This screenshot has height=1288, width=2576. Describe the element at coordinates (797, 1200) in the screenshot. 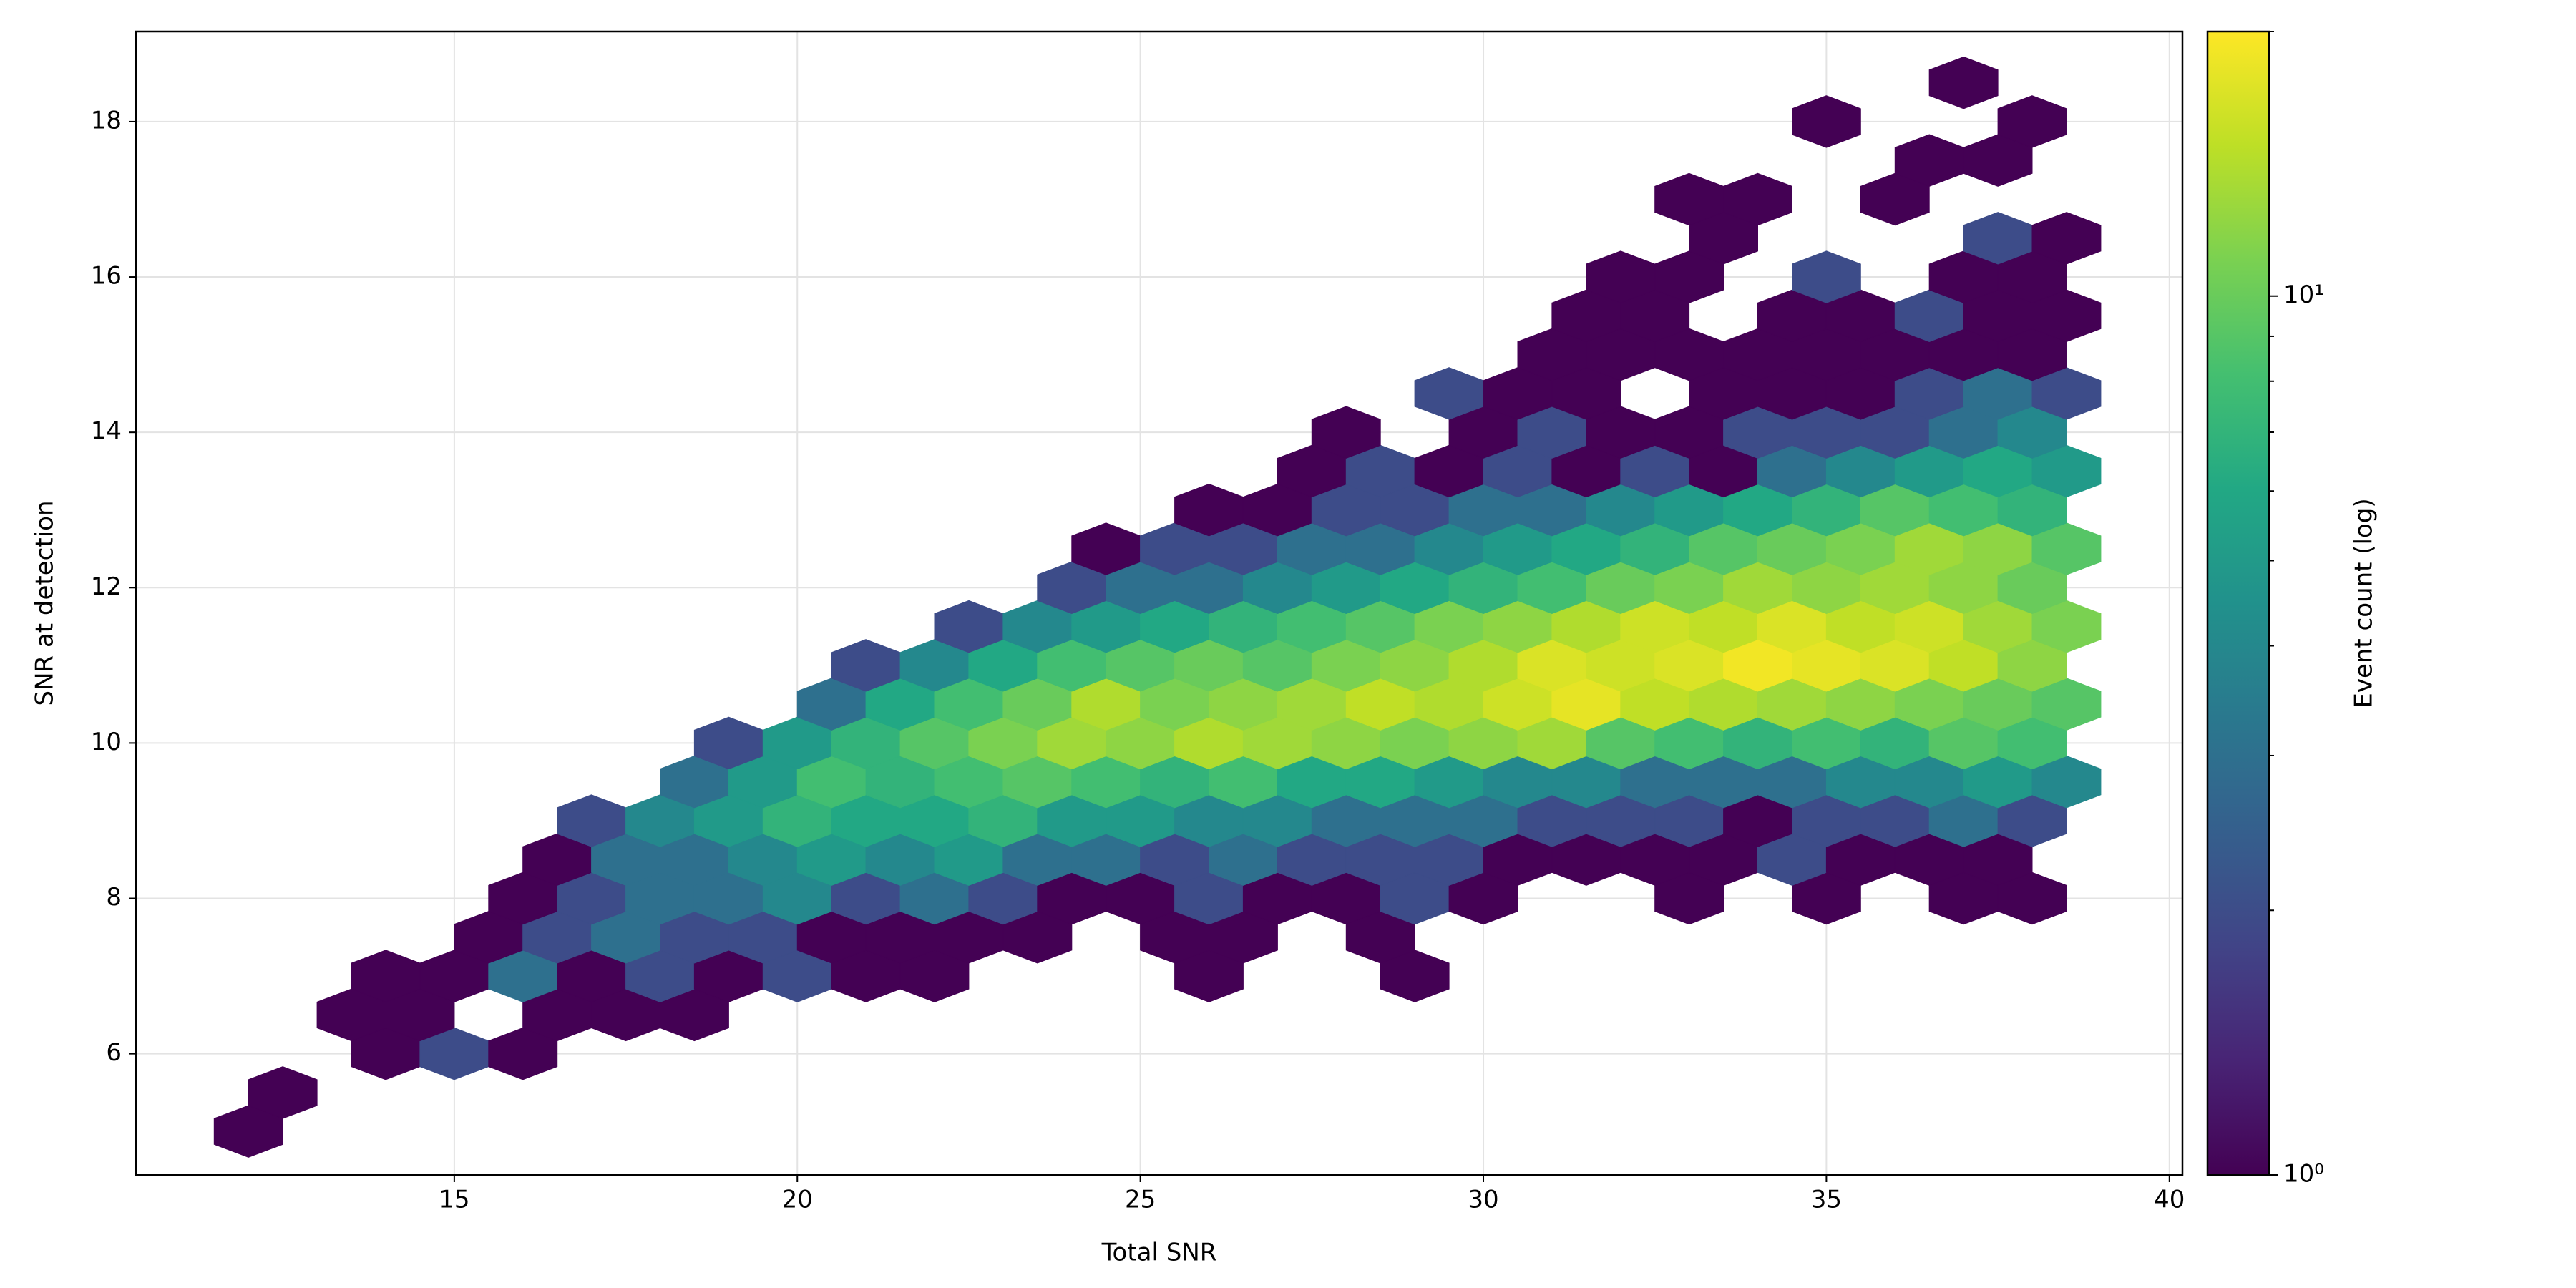

I see `x-tick-label: 20` at that location.